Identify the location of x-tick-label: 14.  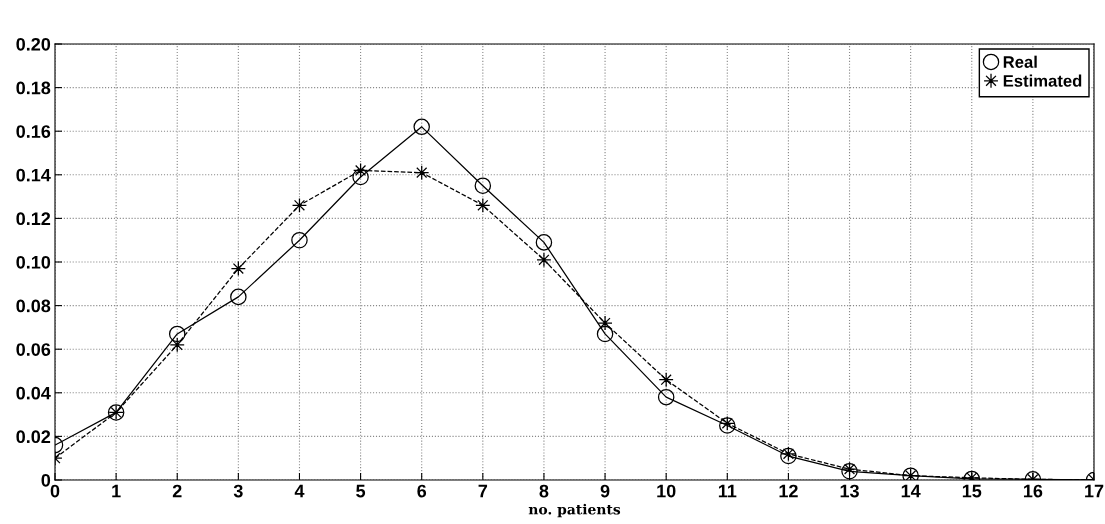
(911, 491).